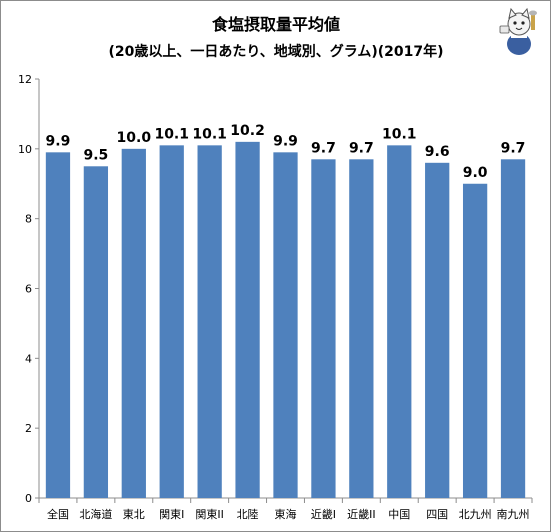  What do you see at coordinates (134, 514) in the screenshot?
I see `category-label: 東北` at bounding box center [134, 514].